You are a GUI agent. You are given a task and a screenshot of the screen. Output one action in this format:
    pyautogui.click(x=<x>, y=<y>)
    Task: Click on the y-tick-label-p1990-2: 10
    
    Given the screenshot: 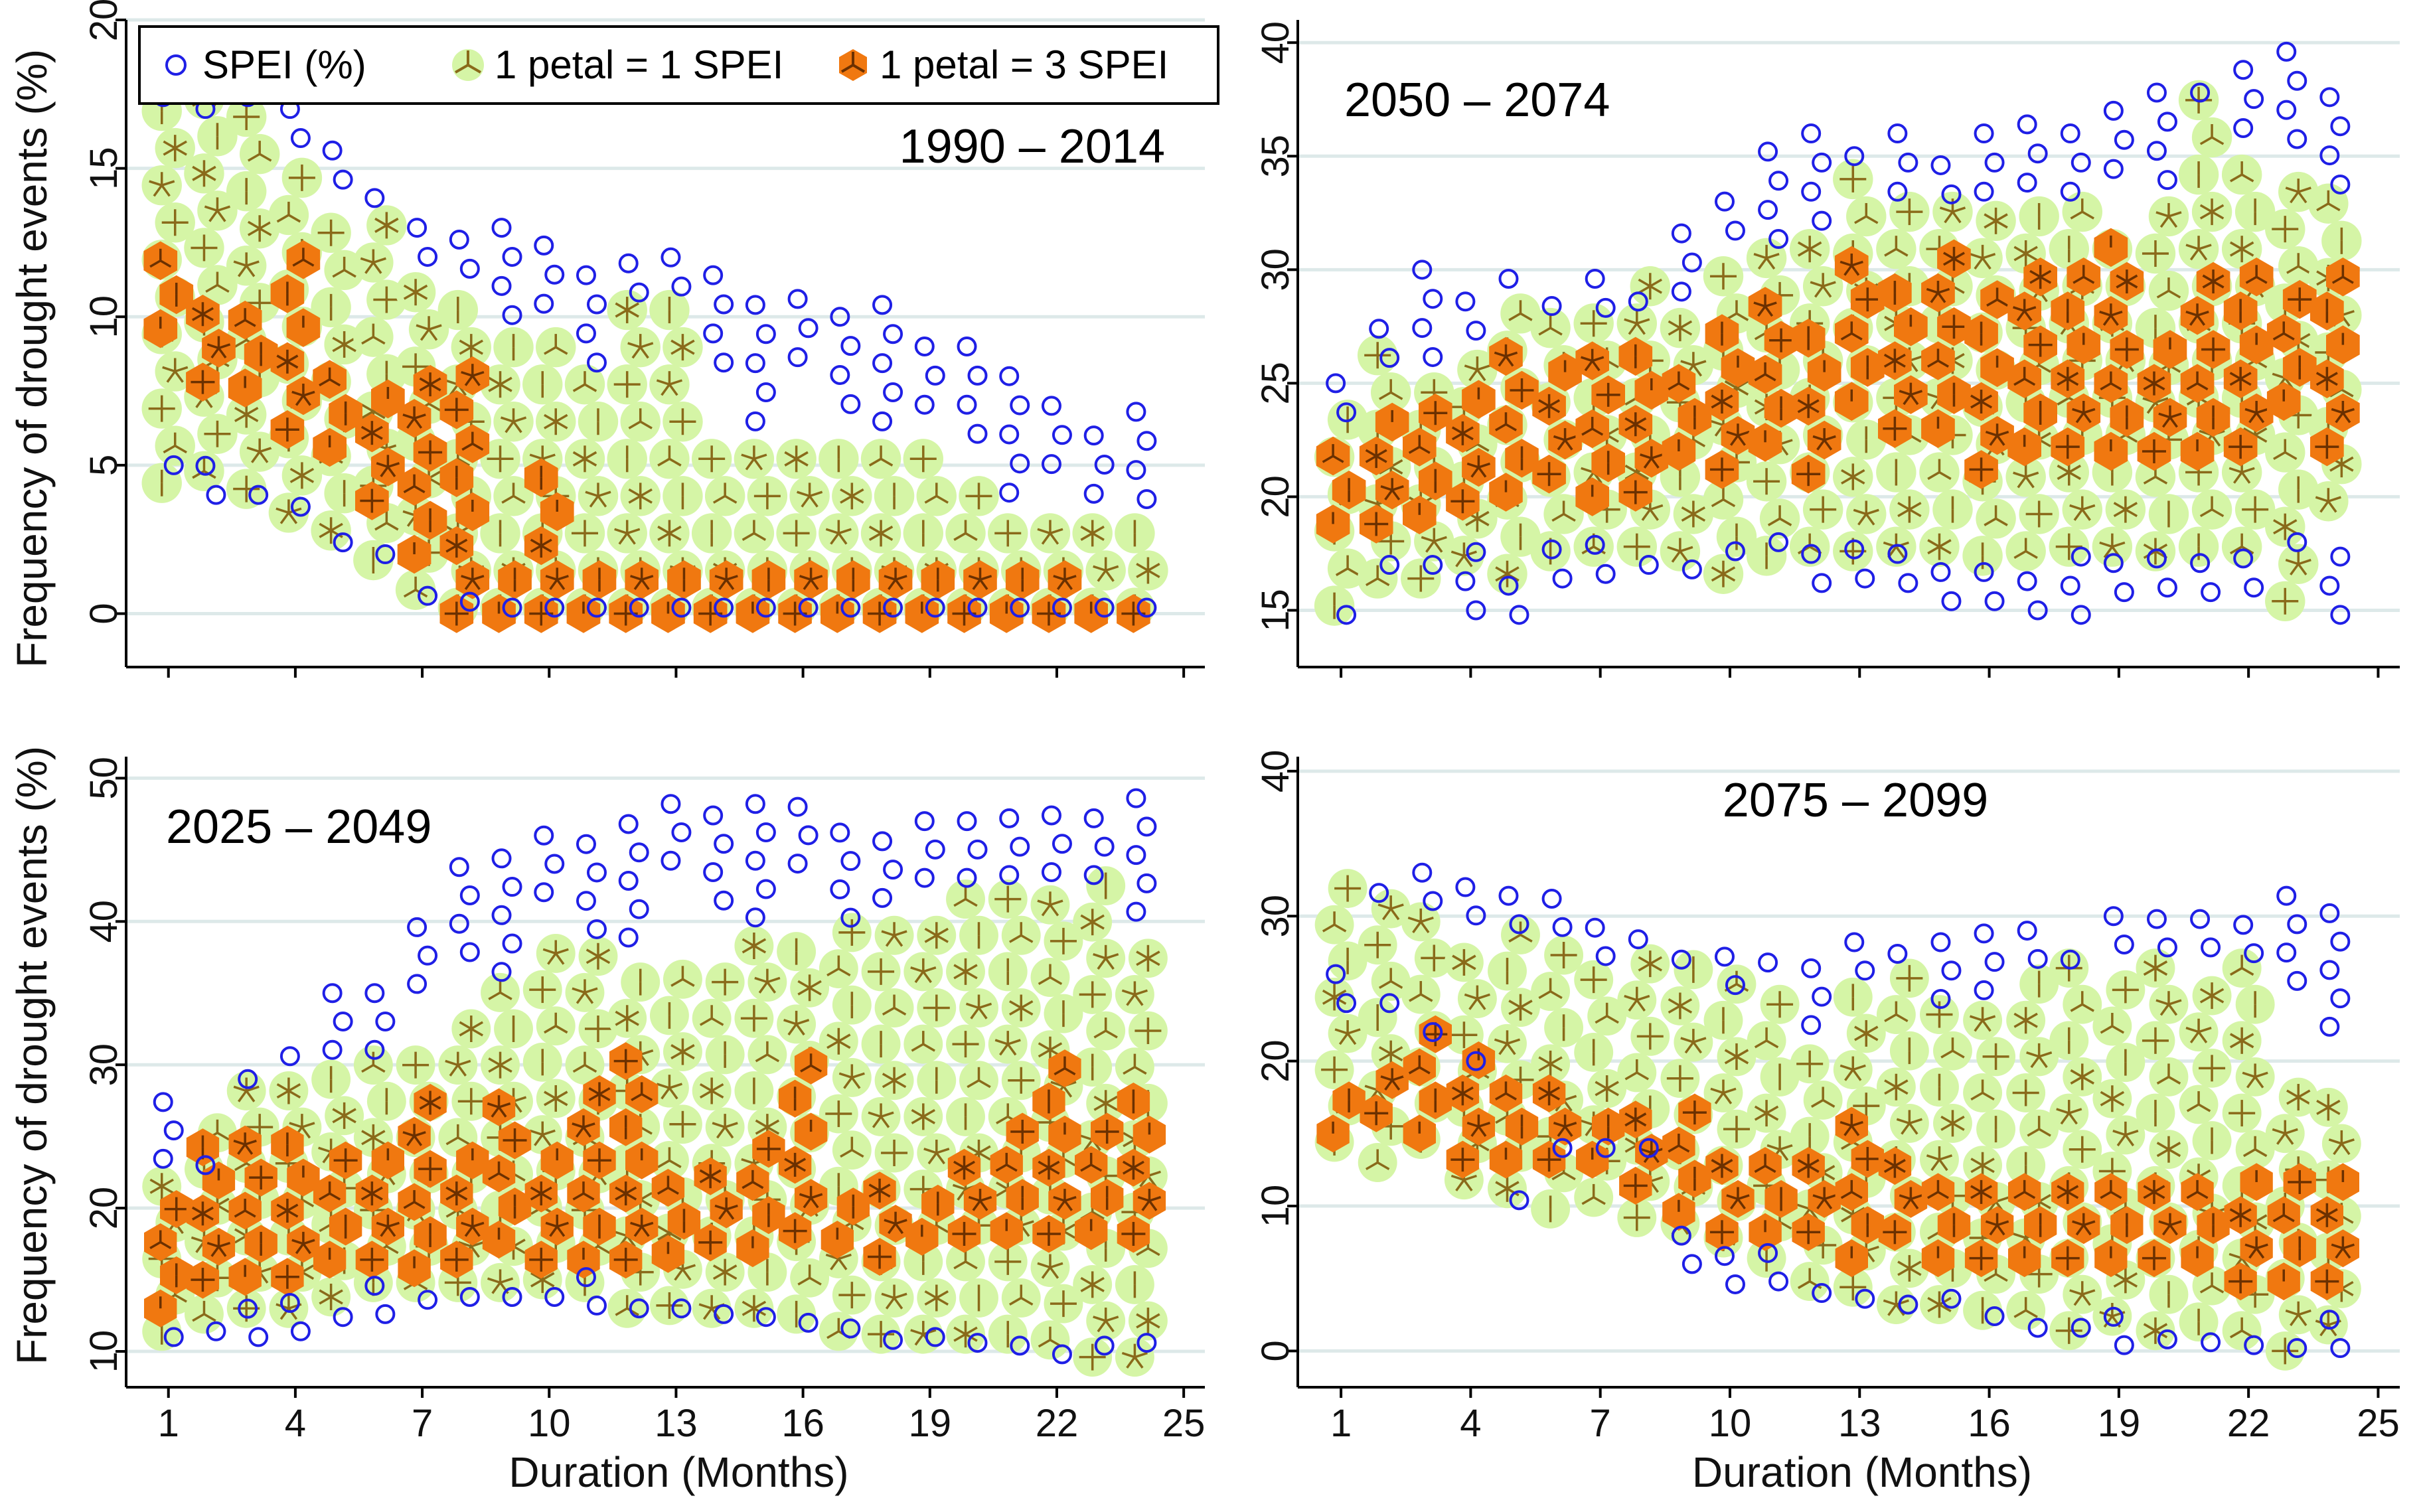 What is the action you would take?
    pyautogui.click(x=103, y=317)
    